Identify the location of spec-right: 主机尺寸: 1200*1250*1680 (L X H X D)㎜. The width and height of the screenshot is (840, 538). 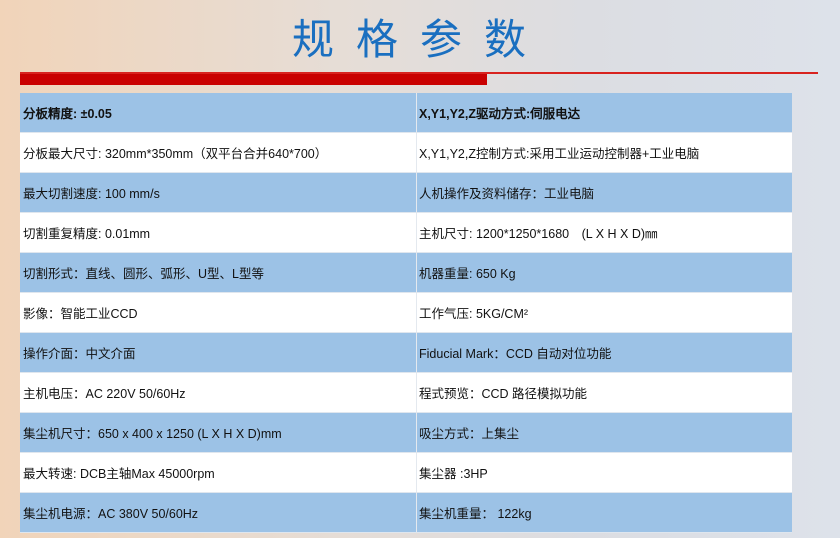
(538, 234).